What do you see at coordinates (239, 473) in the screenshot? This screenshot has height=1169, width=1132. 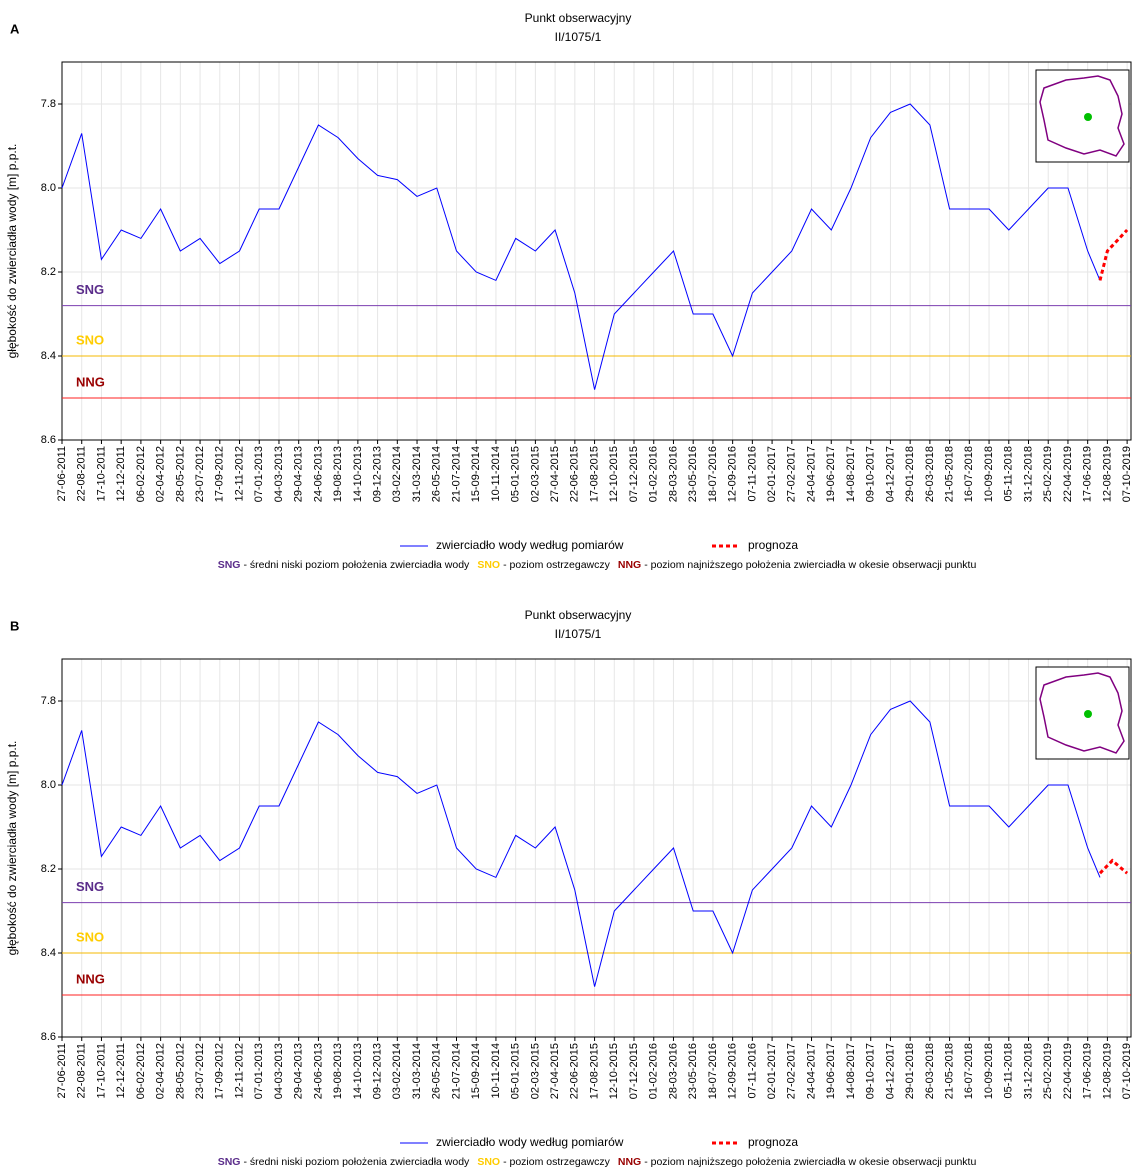 I see `x-tick-label: 12-11-2012` at bounding box center [239, 473].